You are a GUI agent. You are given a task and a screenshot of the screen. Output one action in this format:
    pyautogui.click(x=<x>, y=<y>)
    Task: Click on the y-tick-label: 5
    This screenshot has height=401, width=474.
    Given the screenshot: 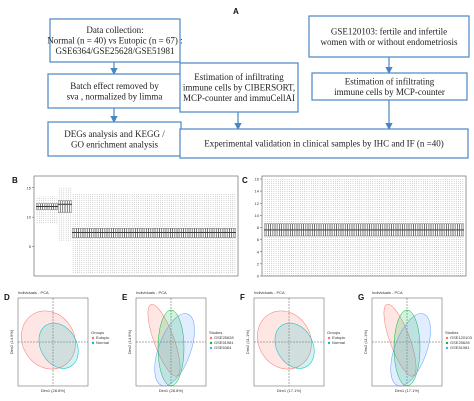 What is the action you would take?
    pyautogui.click(x=30, y=246)
    